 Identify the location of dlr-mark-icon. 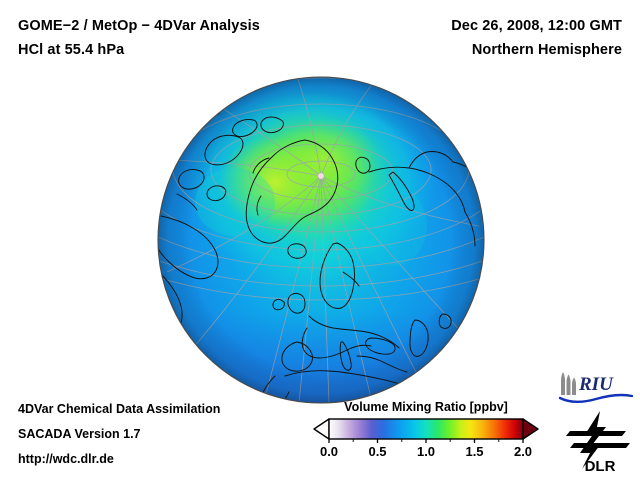
(598, 440).